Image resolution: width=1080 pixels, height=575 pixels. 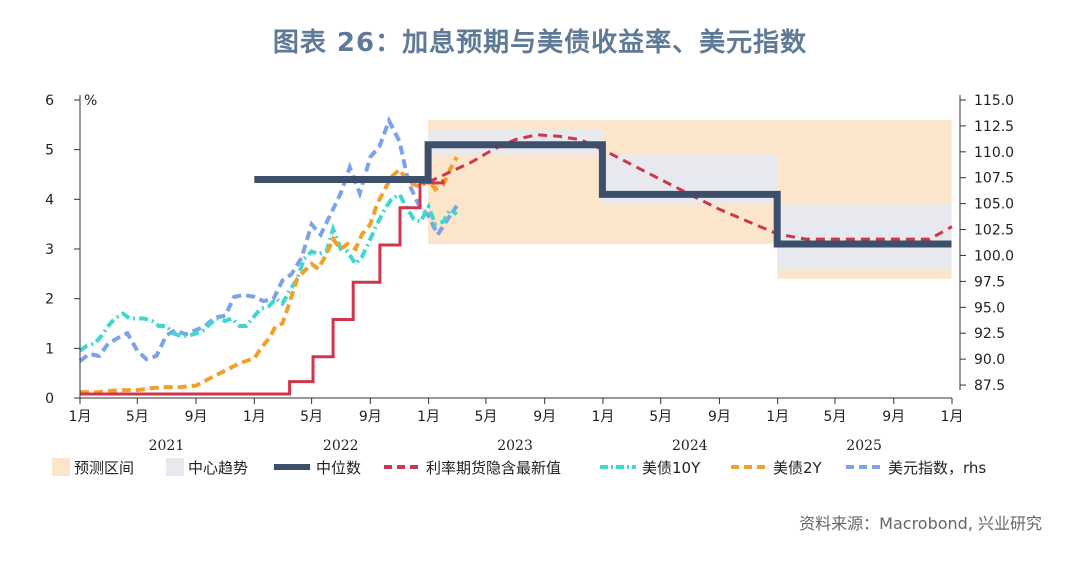 I want to click on fed-funds-line, so click(x=262, y=287).